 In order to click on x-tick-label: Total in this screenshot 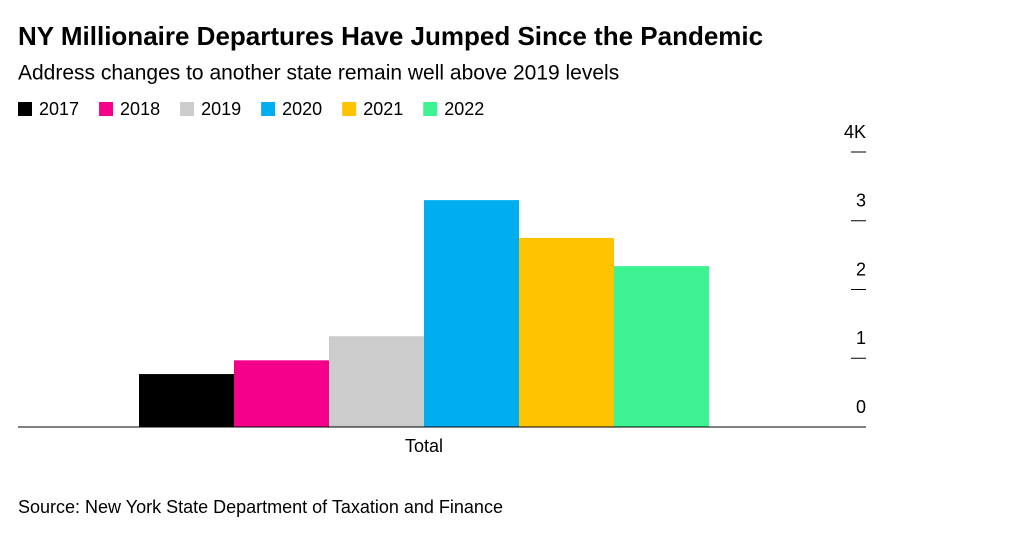, I will do `click(424, 446)`.